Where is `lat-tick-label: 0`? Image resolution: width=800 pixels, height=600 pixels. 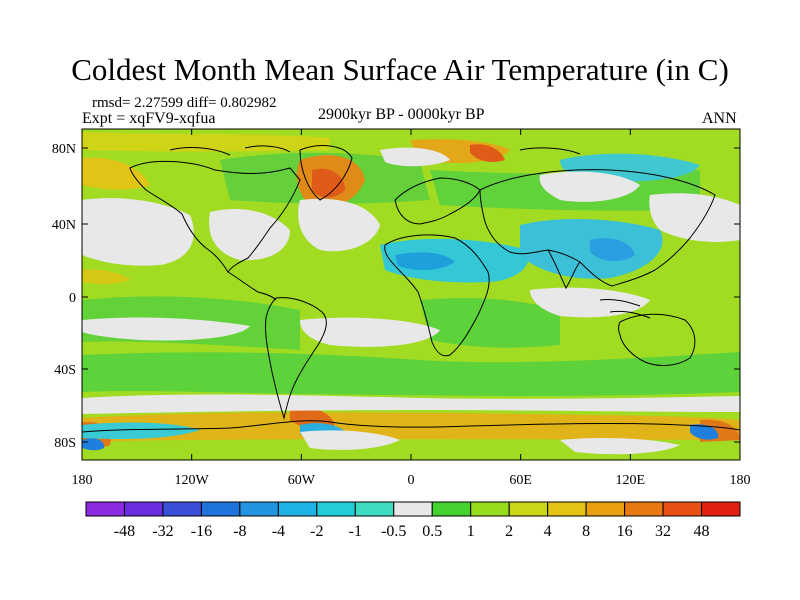
lat-tick-label: 0 is located at coordinates (72, 298).